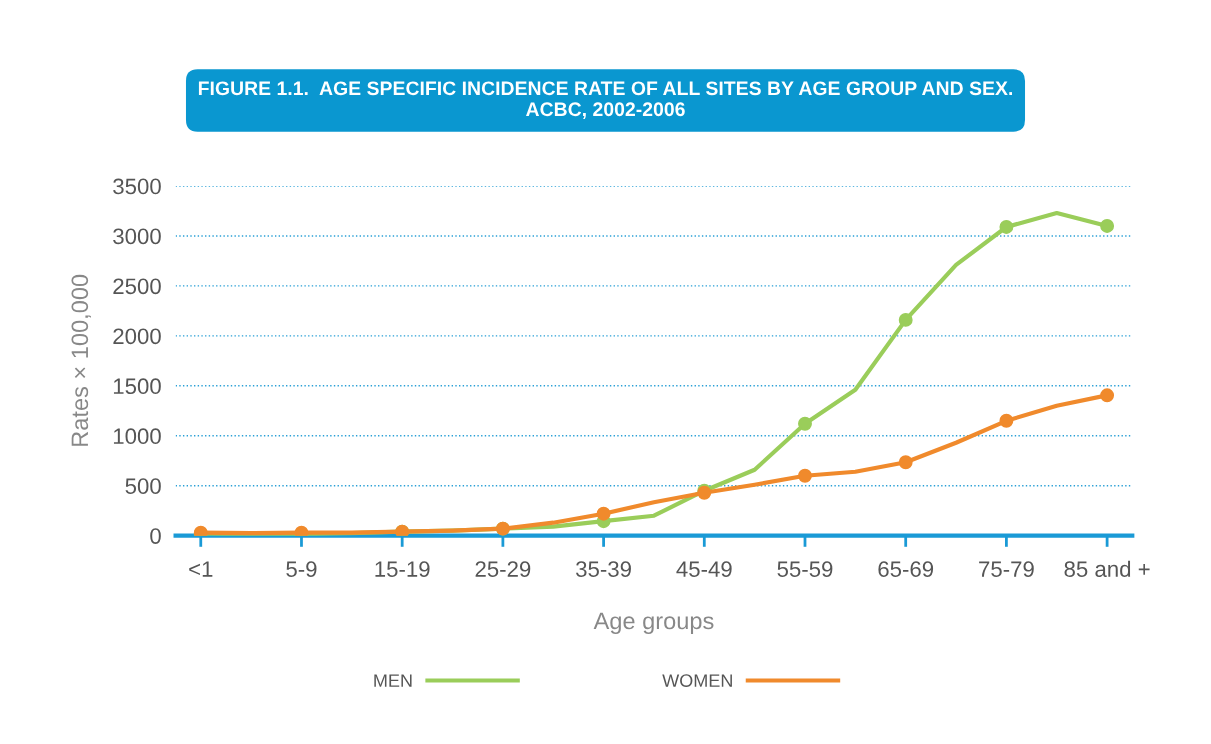 Image resolution: width=1211 pixels, height=744 pixels. What do you see at coordinates (137, 386) in the screenshot?
I see `y-tick-label: 1500` at bounding box center [137, 386].